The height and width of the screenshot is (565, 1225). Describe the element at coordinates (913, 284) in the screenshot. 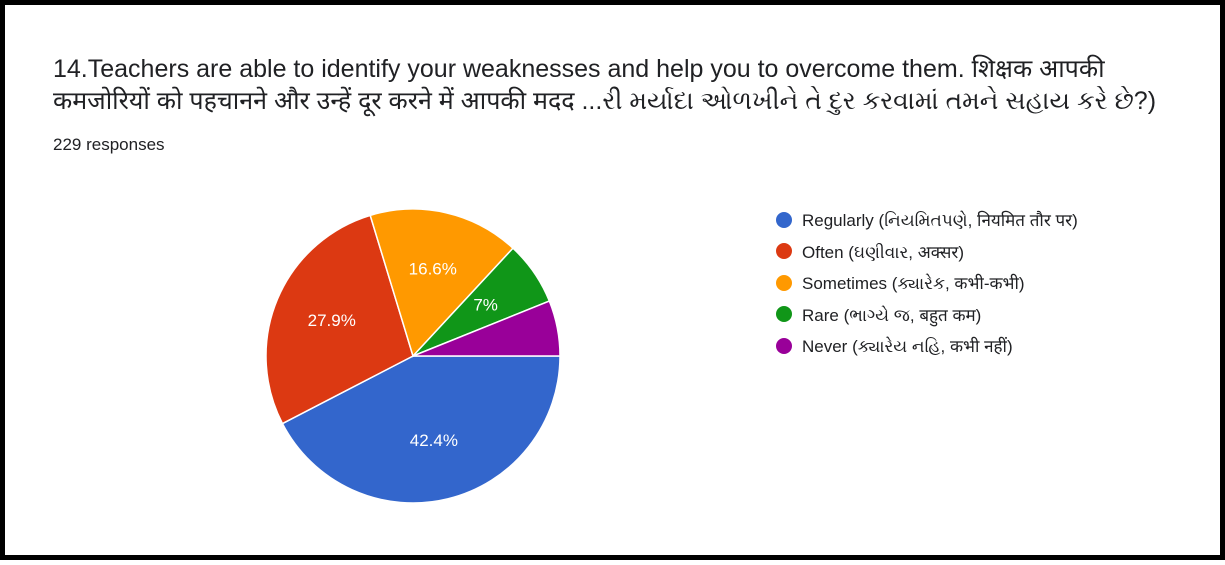

I see `legend-label-2: Sometimes (ક્યારેક, कभी-कभी)` at that location.